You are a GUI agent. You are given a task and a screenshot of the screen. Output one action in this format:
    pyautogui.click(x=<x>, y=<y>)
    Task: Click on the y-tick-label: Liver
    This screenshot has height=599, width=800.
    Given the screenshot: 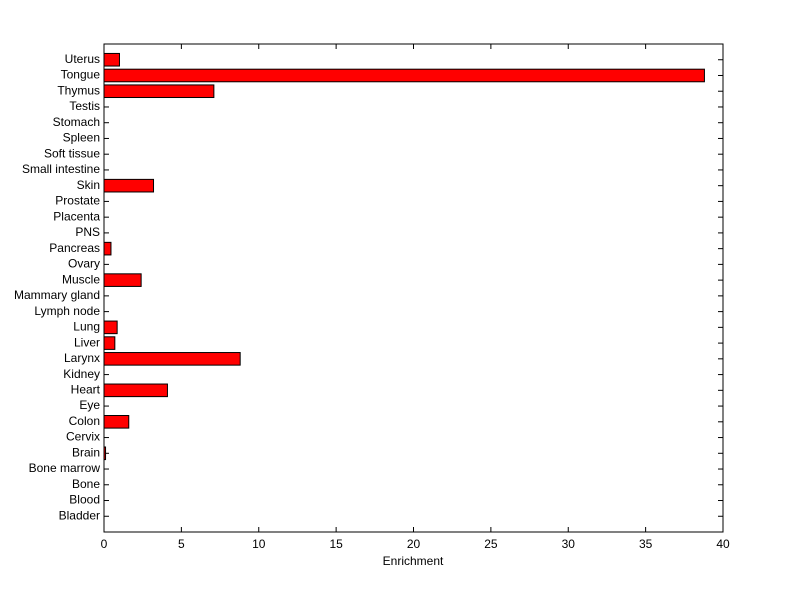 What is the action you would take?
    pyautogui.click(x=87, y=342)
    